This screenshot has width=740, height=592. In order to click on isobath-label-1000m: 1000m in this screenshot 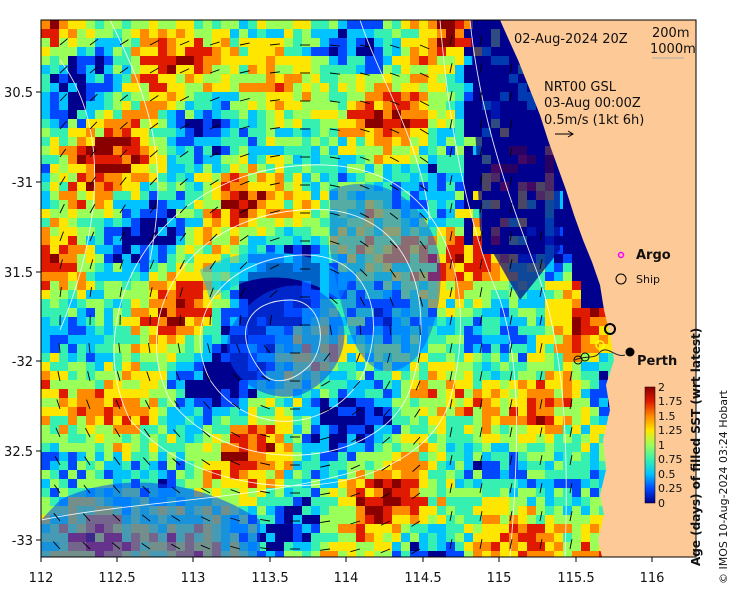, I will do `click(673, 49)`.